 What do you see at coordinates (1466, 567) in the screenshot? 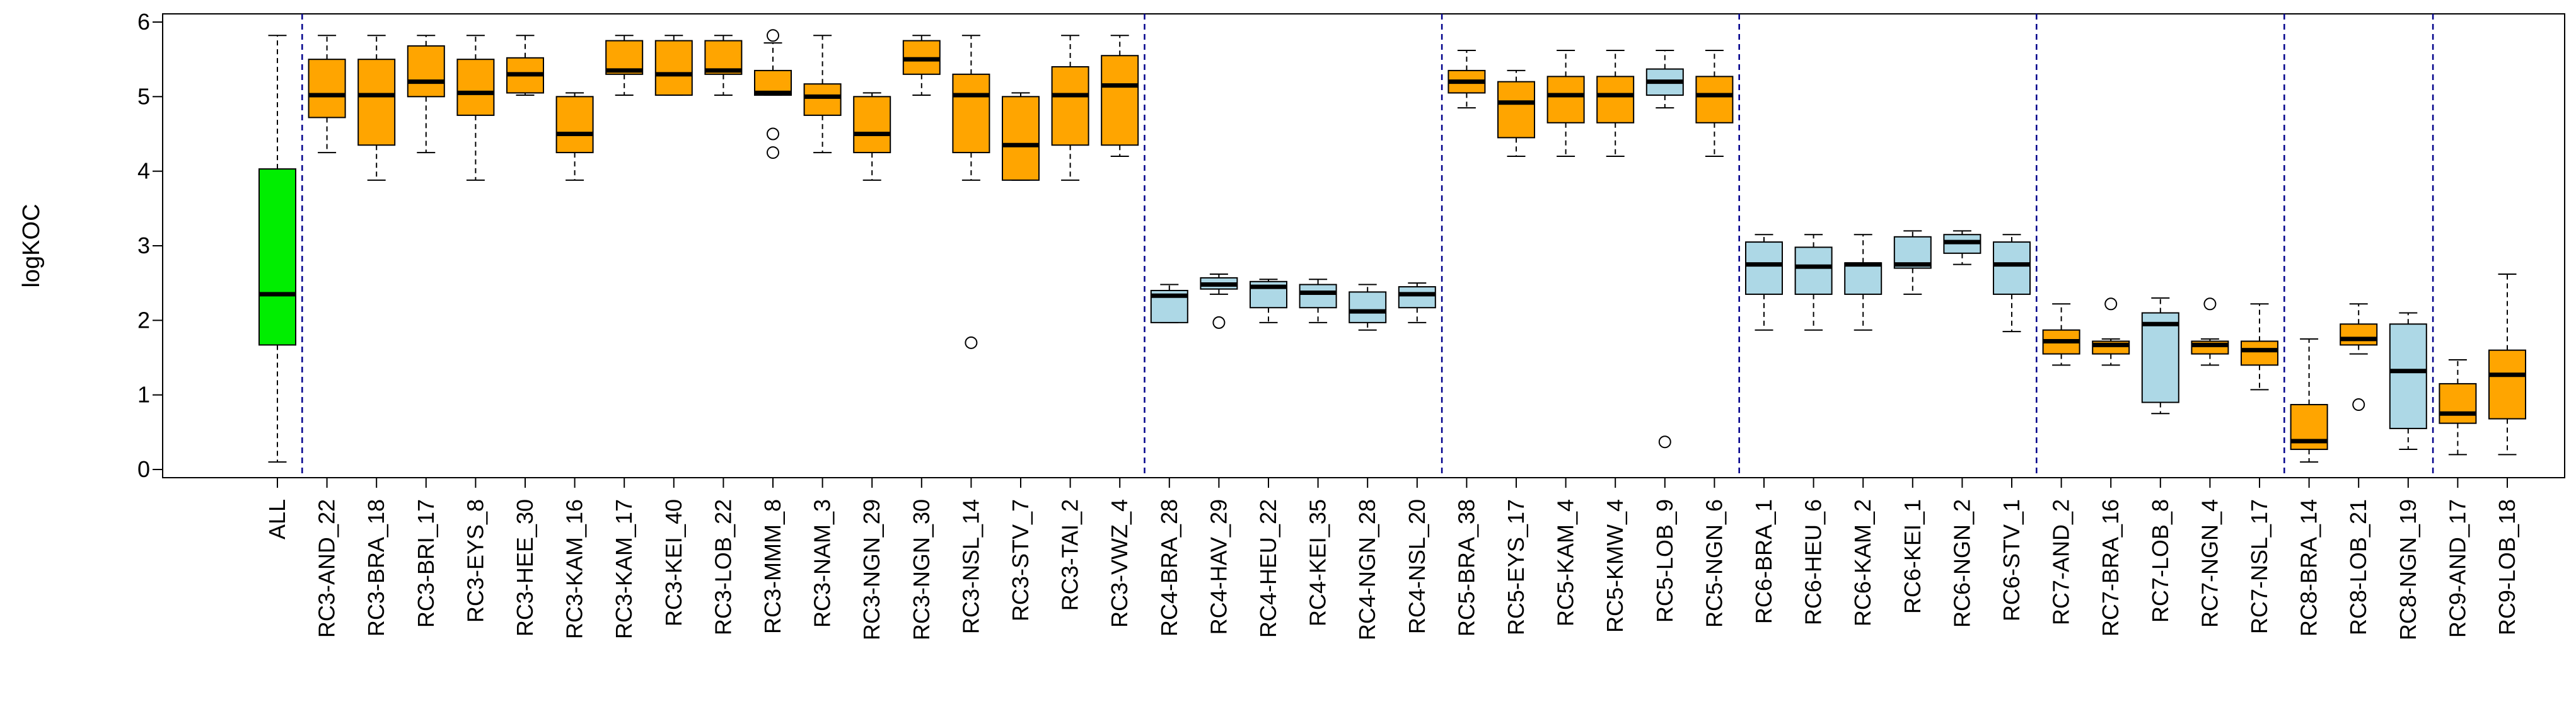
I see `x-tick-label: RC5-BRA_38` at bounding box center [1466, 567].